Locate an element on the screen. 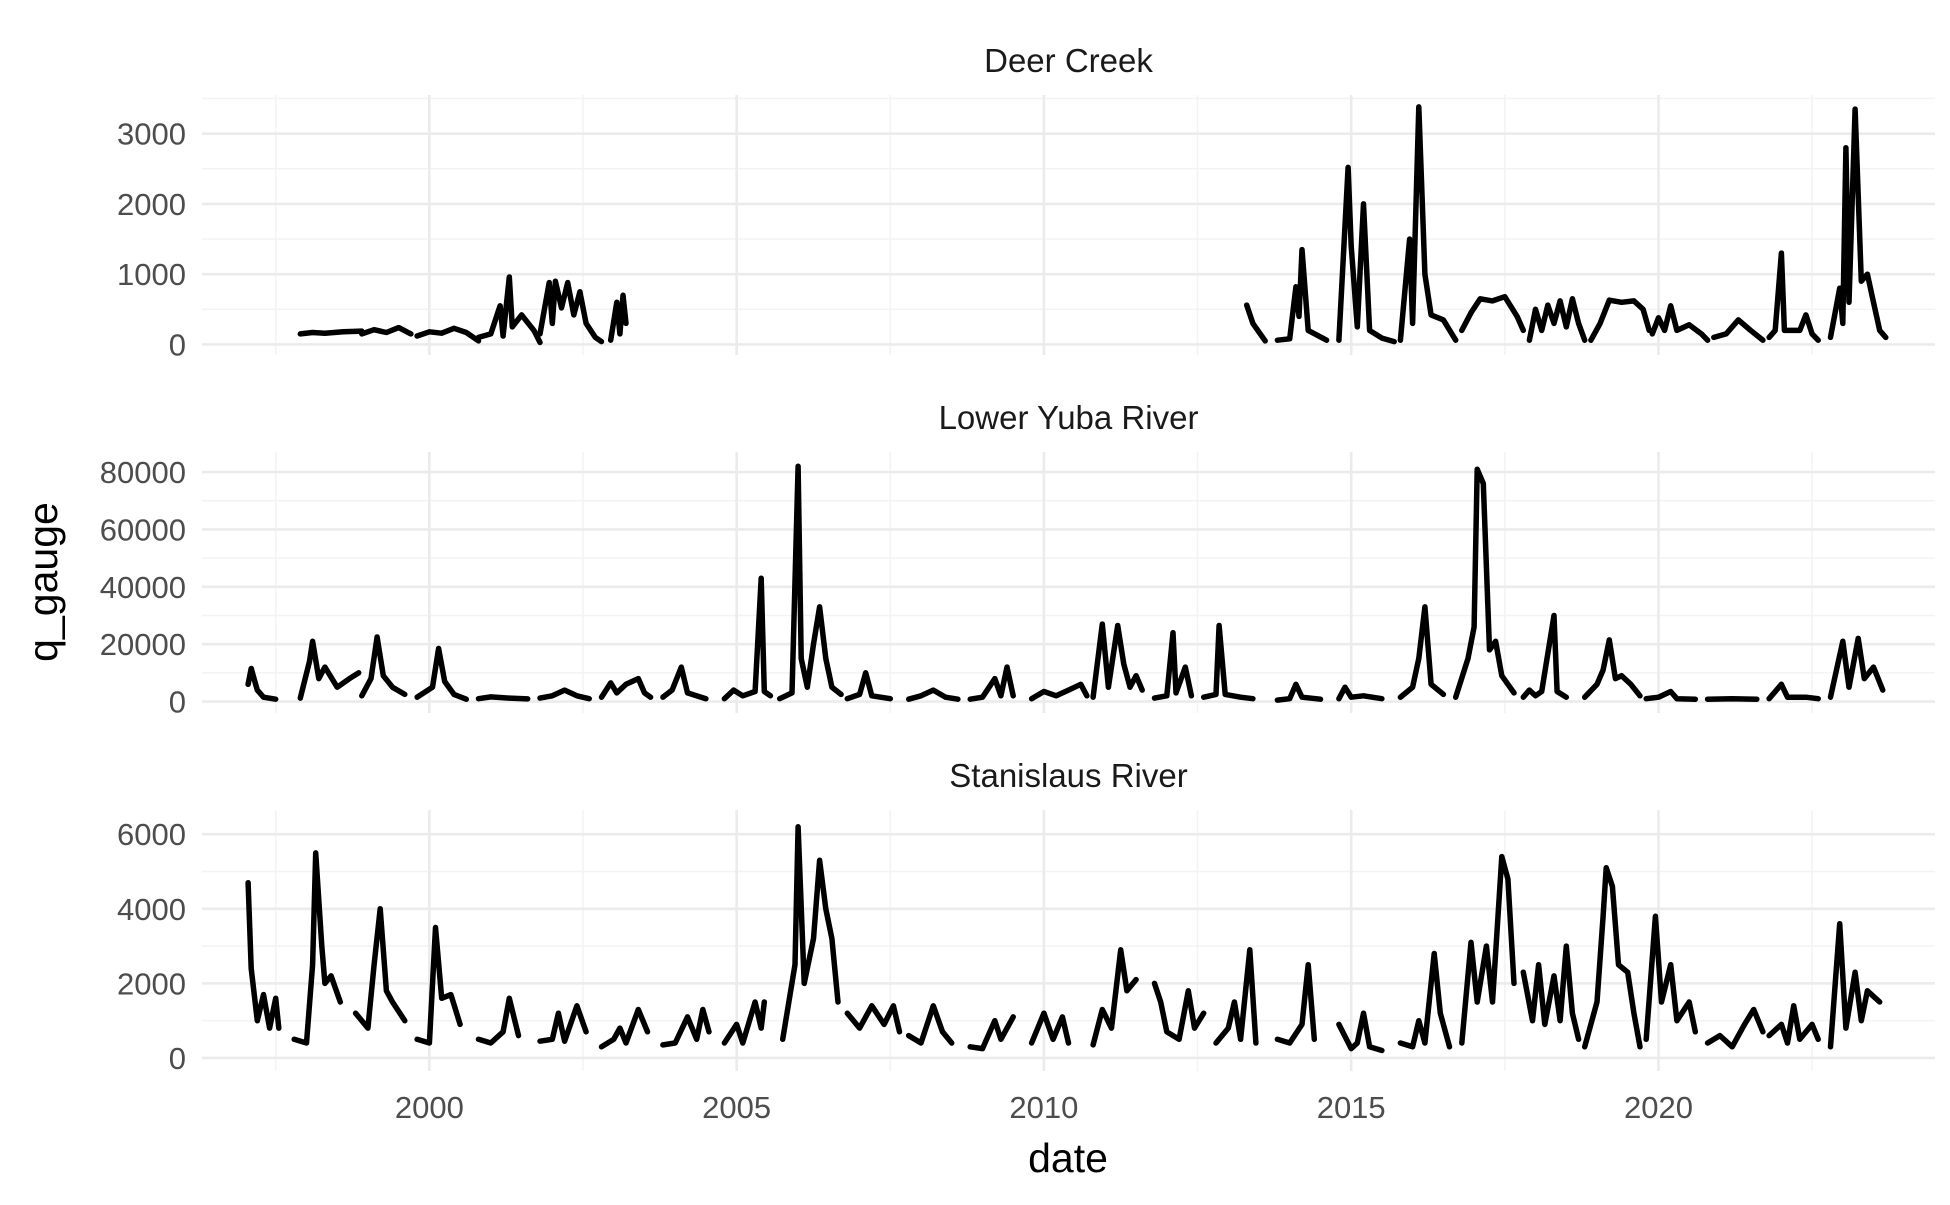  y-tick-label: 40000 is located at coordinates (143, 587).